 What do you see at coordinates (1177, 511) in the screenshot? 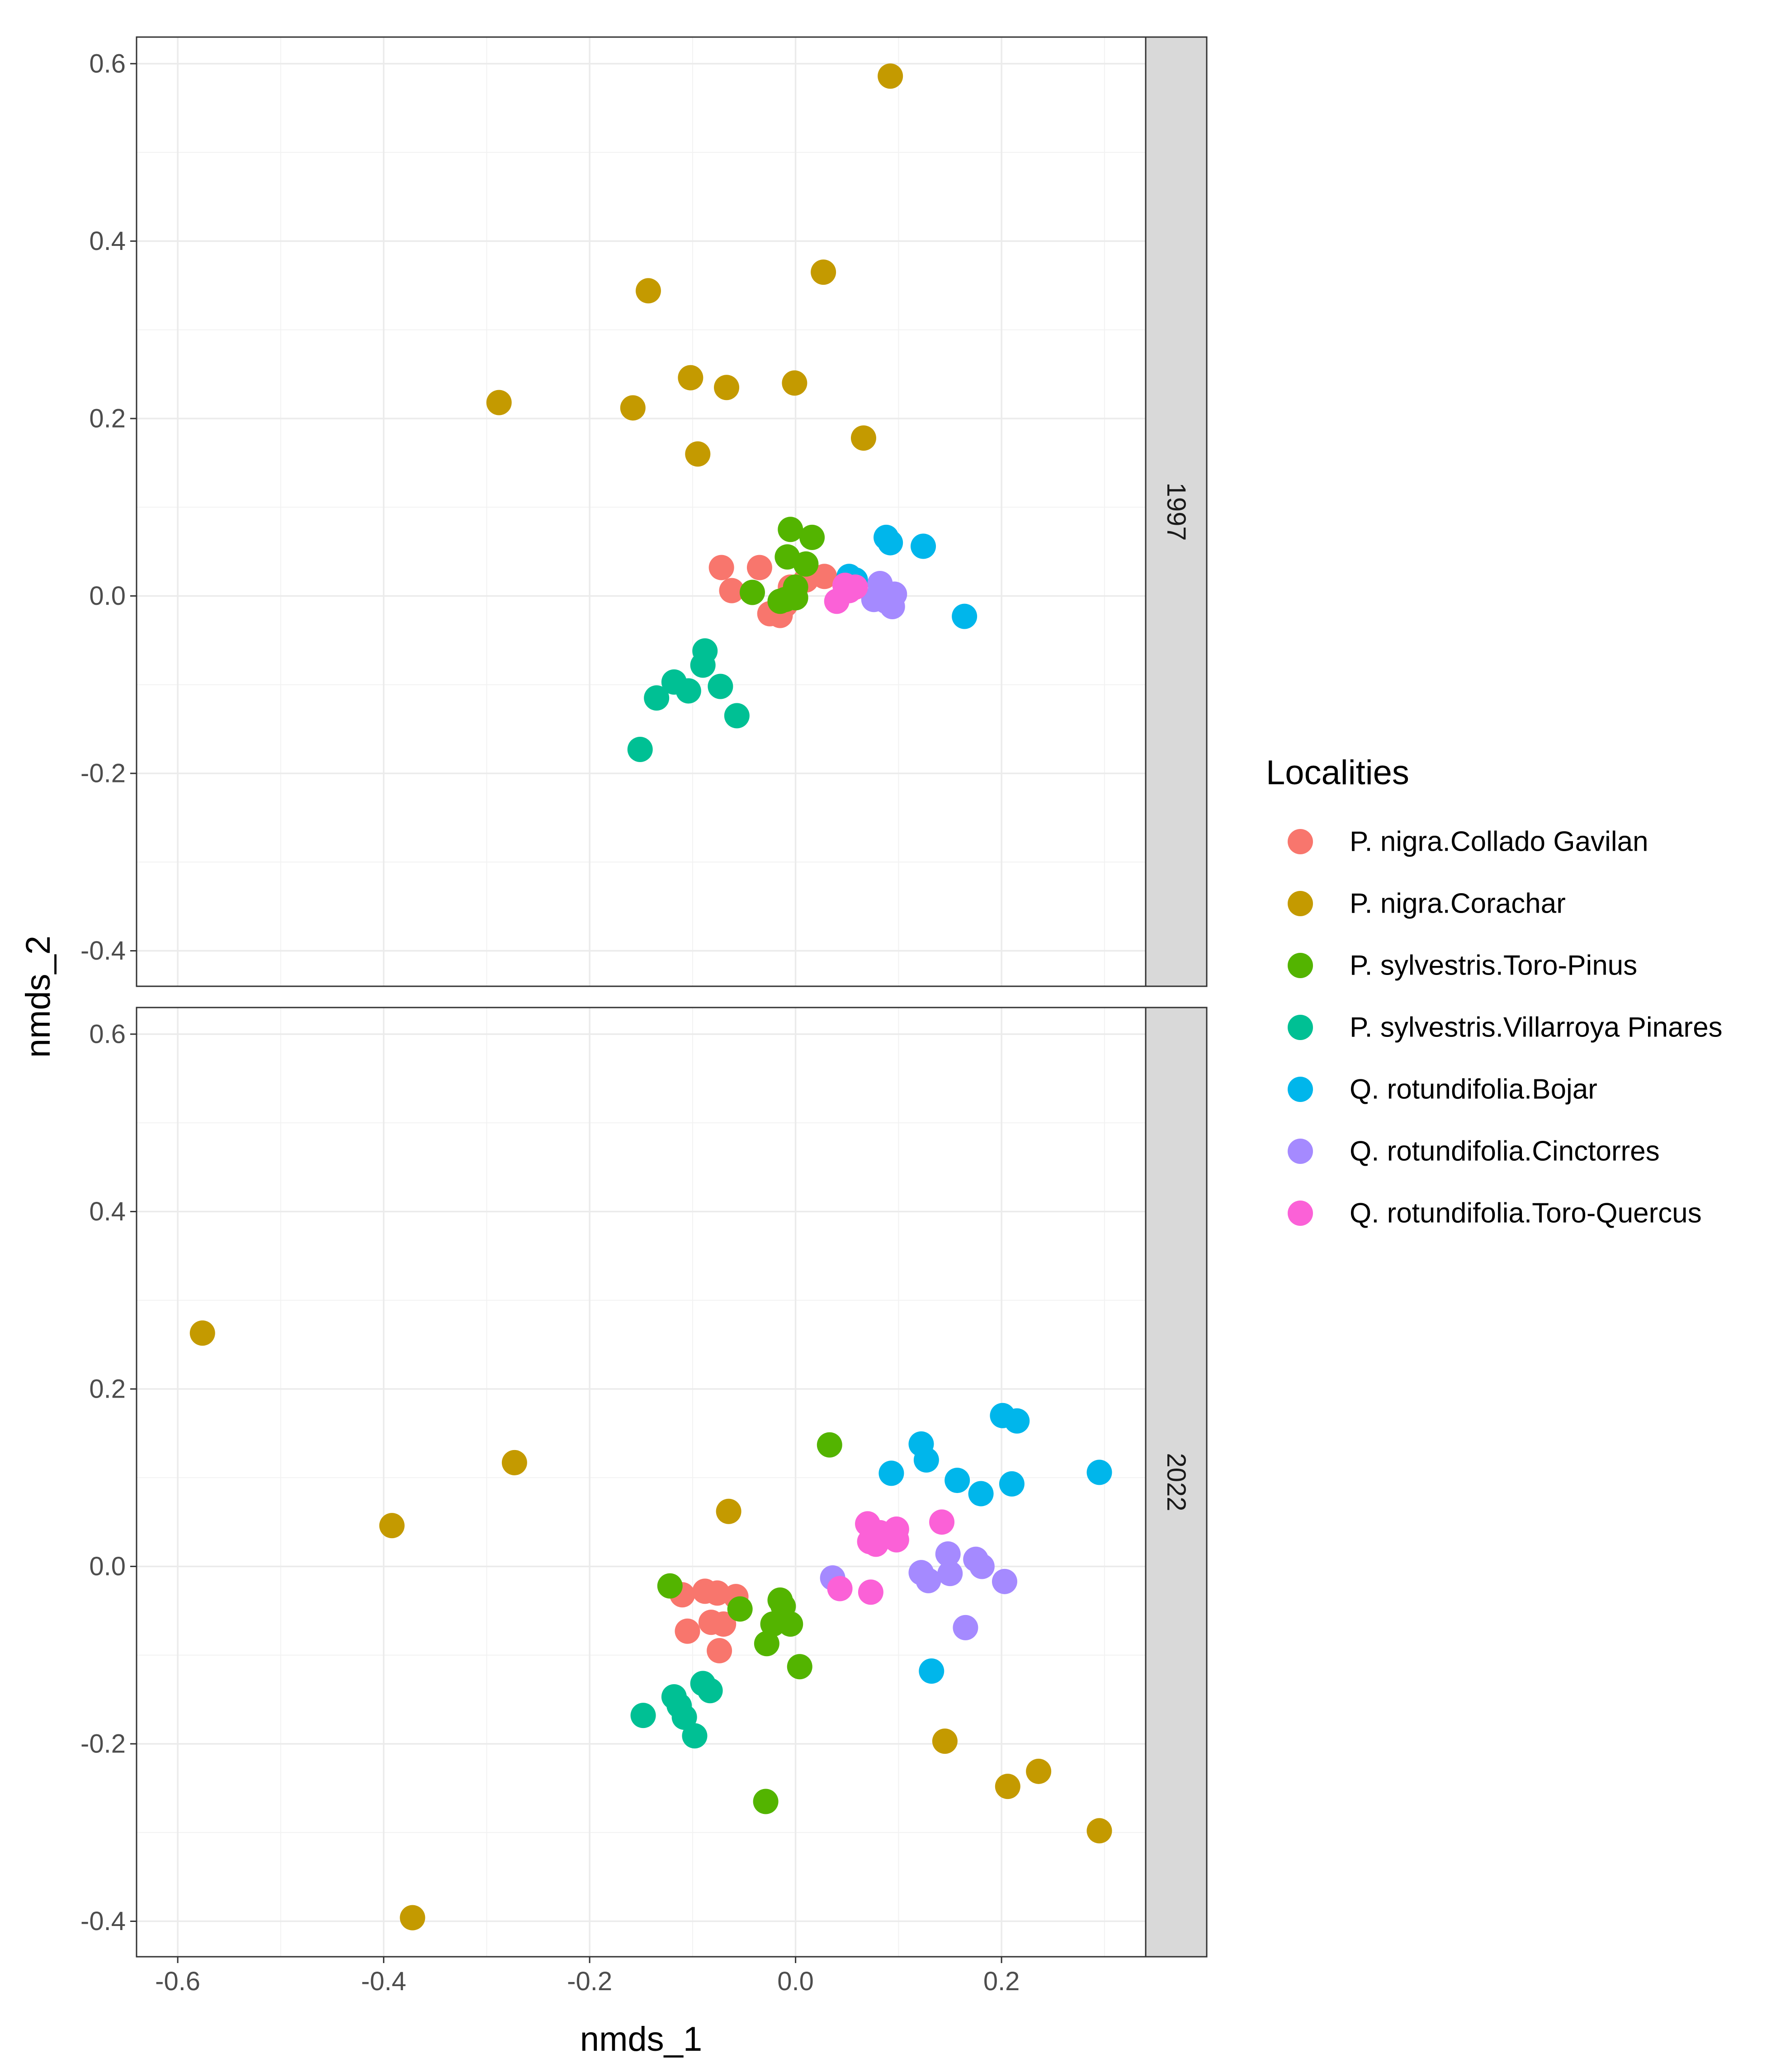
I see `strip-1997-background` at bounding box center [1177, 511].